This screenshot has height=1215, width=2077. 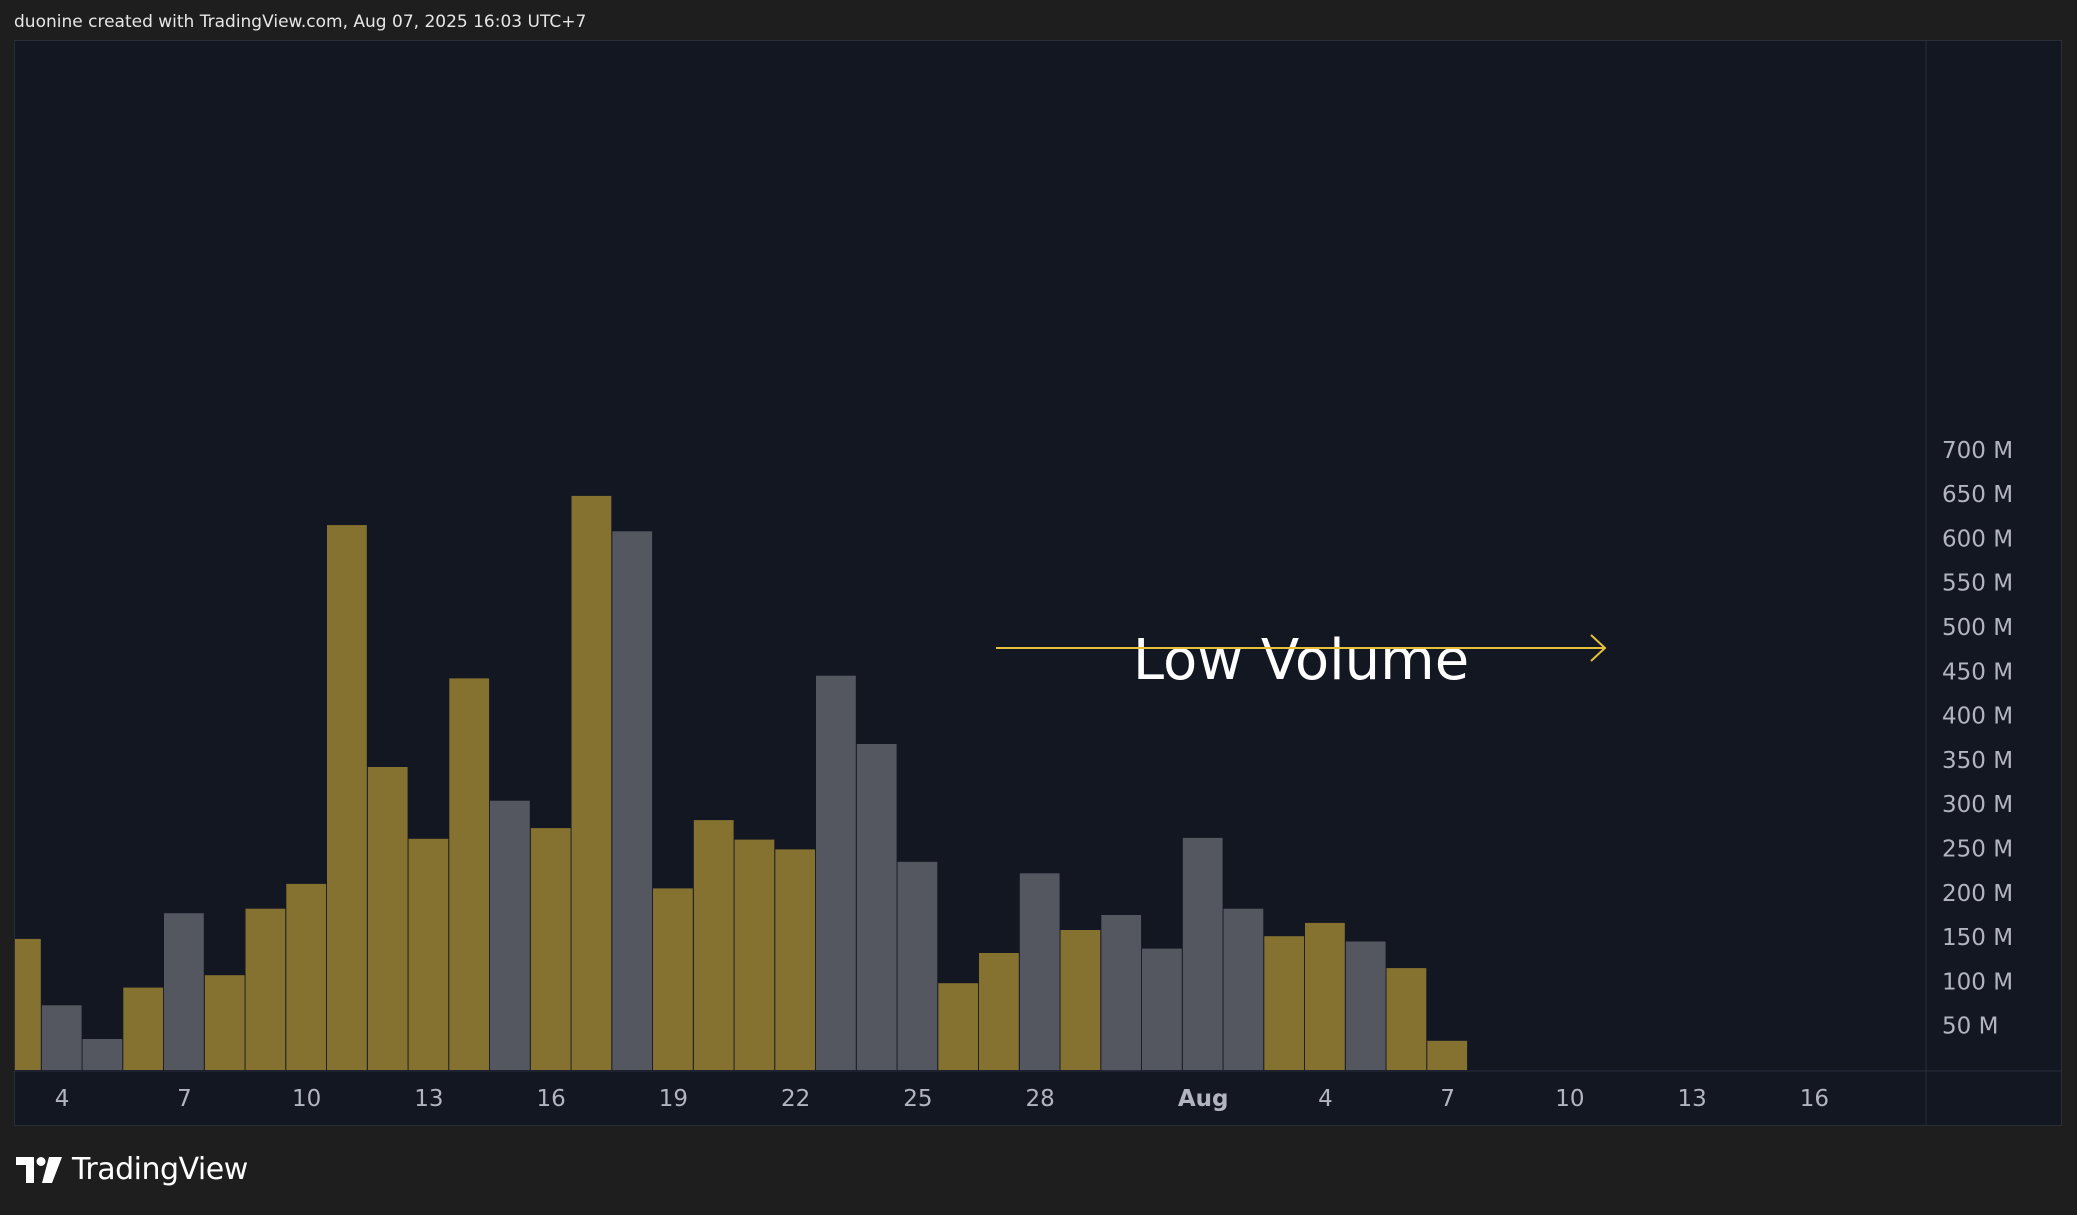 I want to click on price-scale-label: 350 M, so click(x=1977, y=761).